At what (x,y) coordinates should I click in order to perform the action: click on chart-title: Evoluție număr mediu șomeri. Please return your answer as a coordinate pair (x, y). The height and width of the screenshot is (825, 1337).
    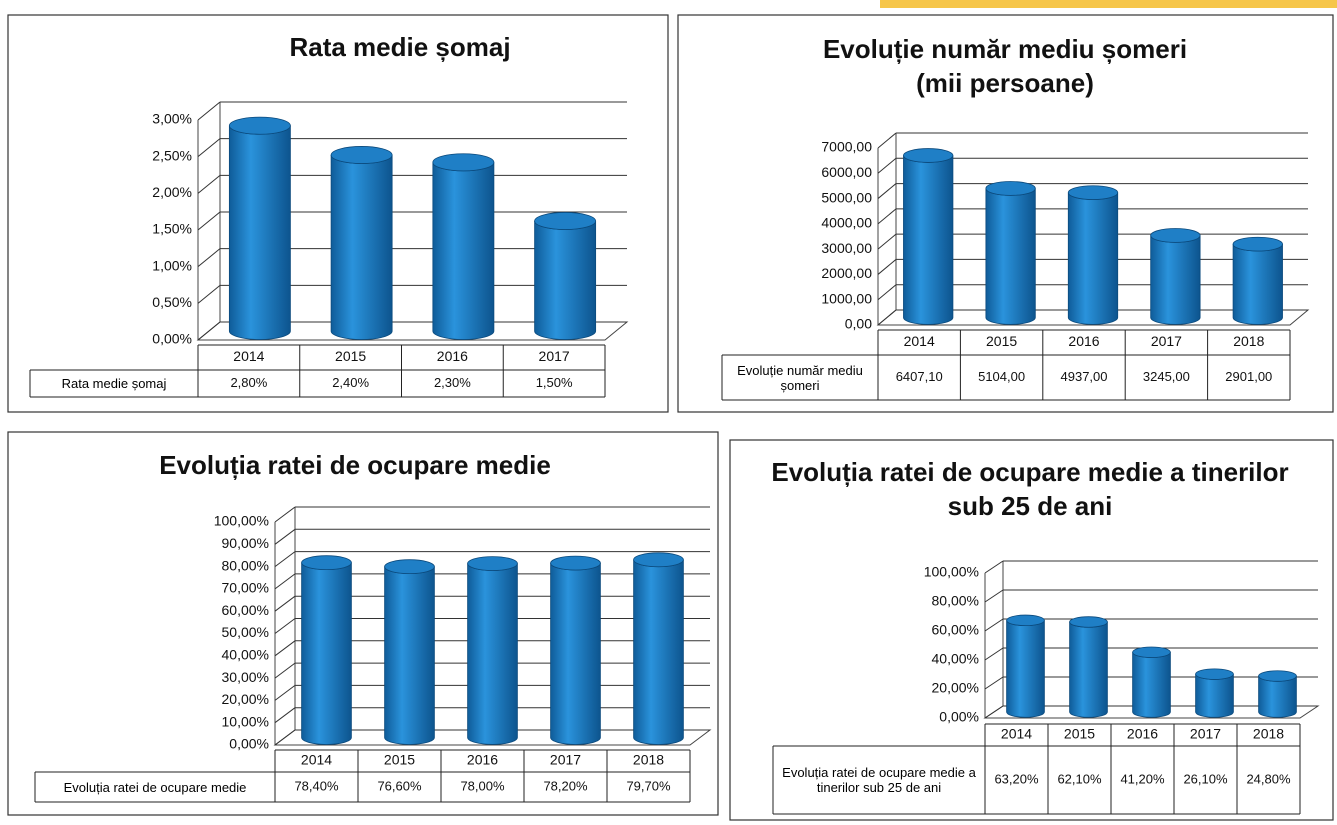
    Looking at the image, I should click on (1005, 49).